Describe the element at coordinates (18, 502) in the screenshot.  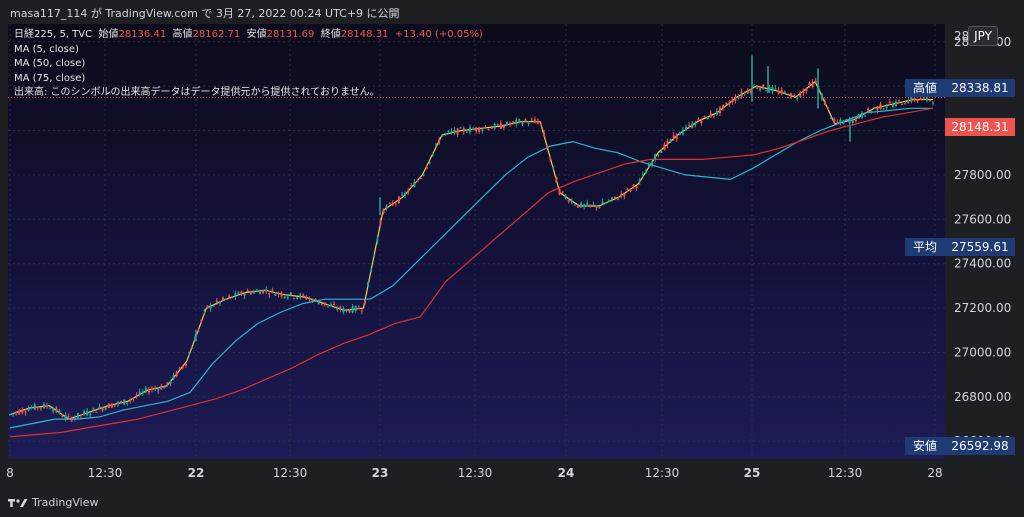
I see `tradingview-logo-icon` at that location.